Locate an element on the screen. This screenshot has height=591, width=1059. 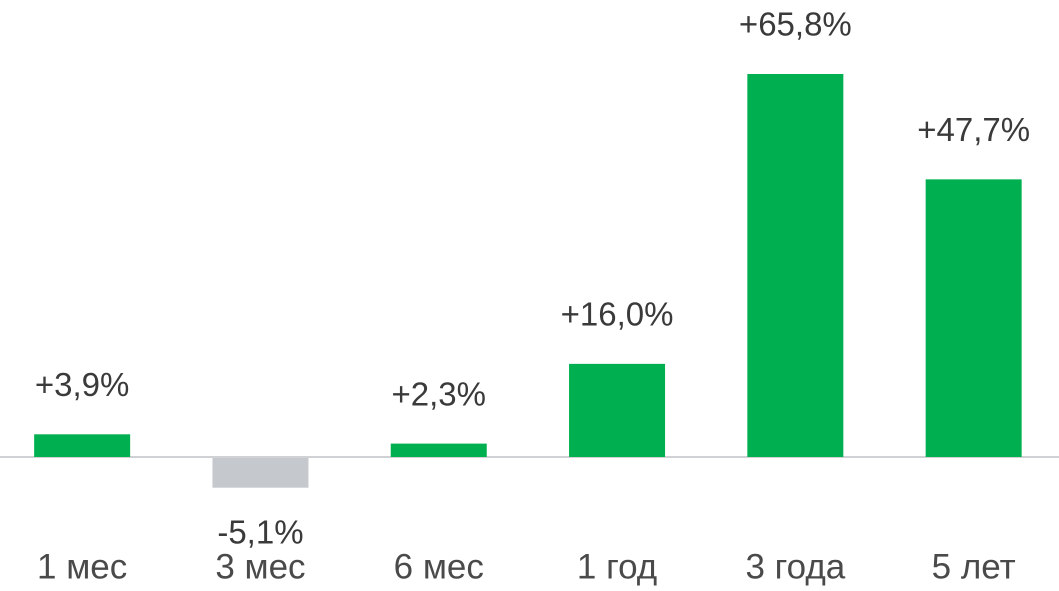
x-tick-label: 1 мес is located at coordinates (82, 566).